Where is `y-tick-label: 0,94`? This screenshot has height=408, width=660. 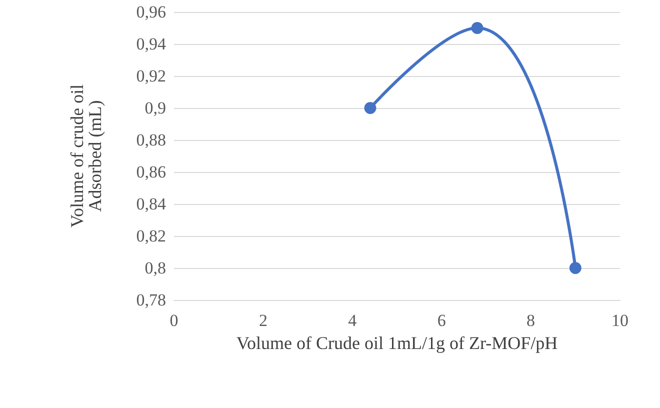 y-tick-label: 0,94 is located at coordinates (151, 44).